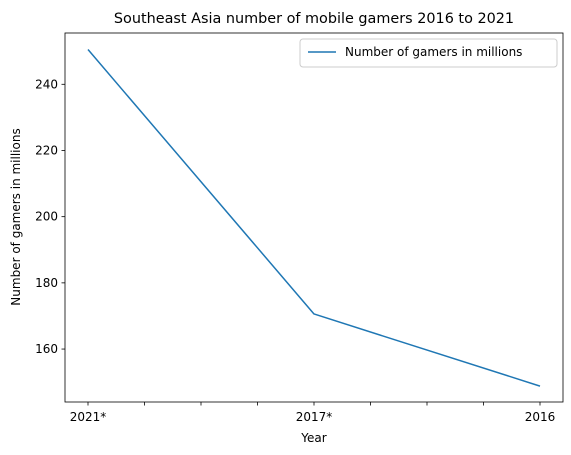 The image size is (571, 455). I want to click on legend-label: Number of gamers in millions, so click(433, 52).